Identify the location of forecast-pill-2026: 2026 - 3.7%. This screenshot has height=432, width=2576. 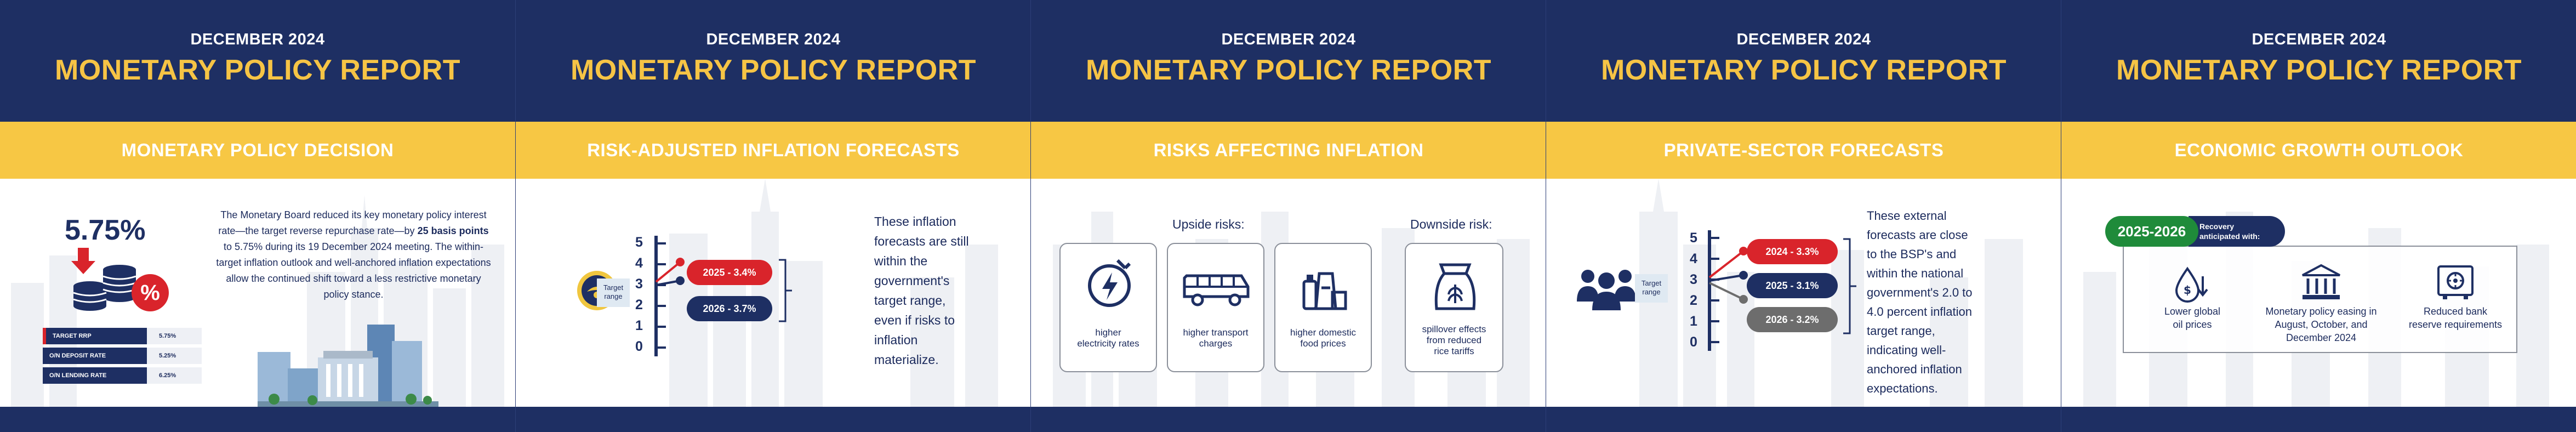
(729, 308).